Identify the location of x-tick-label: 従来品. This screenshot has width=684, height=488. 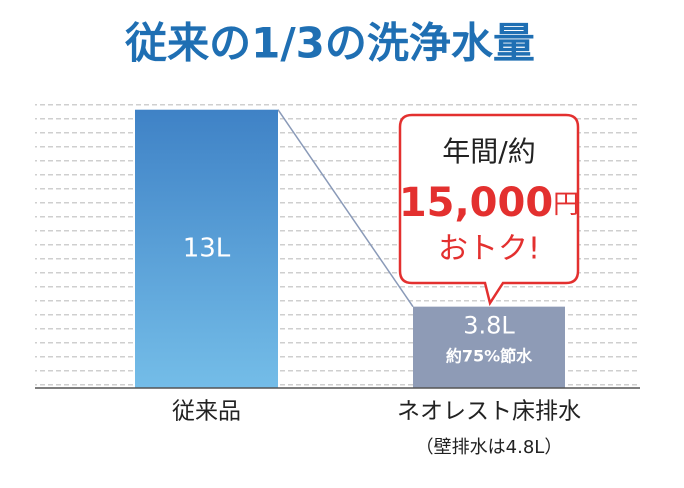
(206, 412).